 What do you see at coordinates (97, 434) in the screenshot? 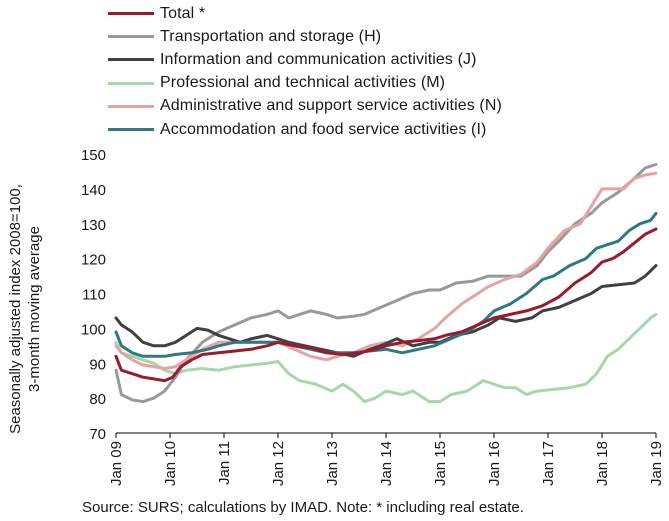
I see `y-tick-label: 70` at bounding box center [97, 434].